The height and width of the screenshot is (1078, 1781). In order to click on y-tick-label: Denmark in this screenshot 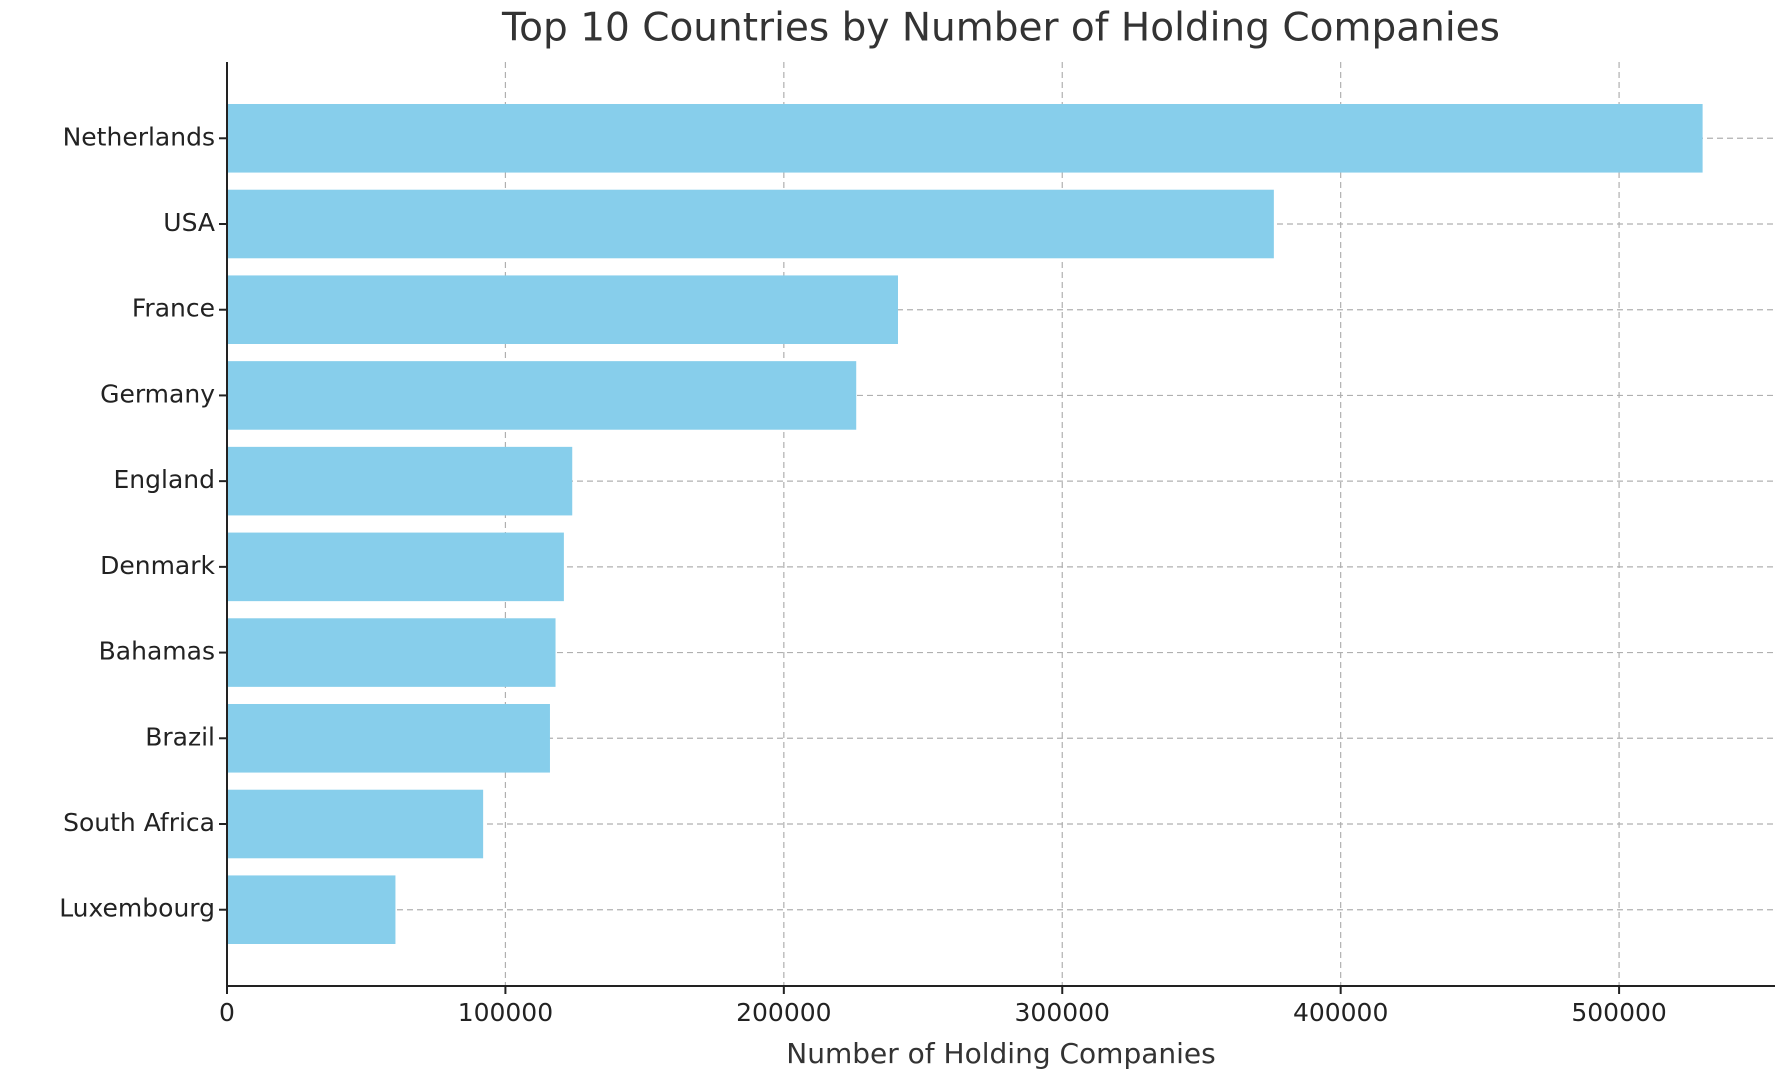, I will do `click(157, 565)`.